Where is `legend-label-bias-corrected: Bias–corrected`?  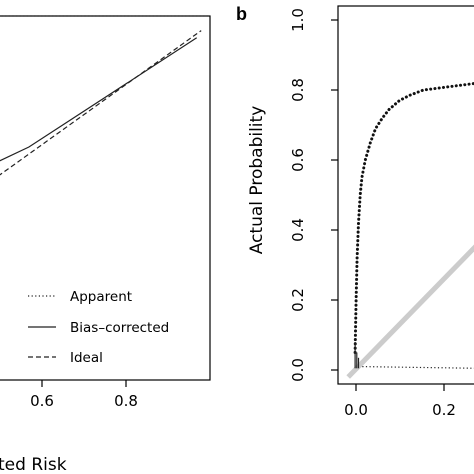 legend-label-bias-corrected: Bias–corrected is located at coordinates (119, 328).